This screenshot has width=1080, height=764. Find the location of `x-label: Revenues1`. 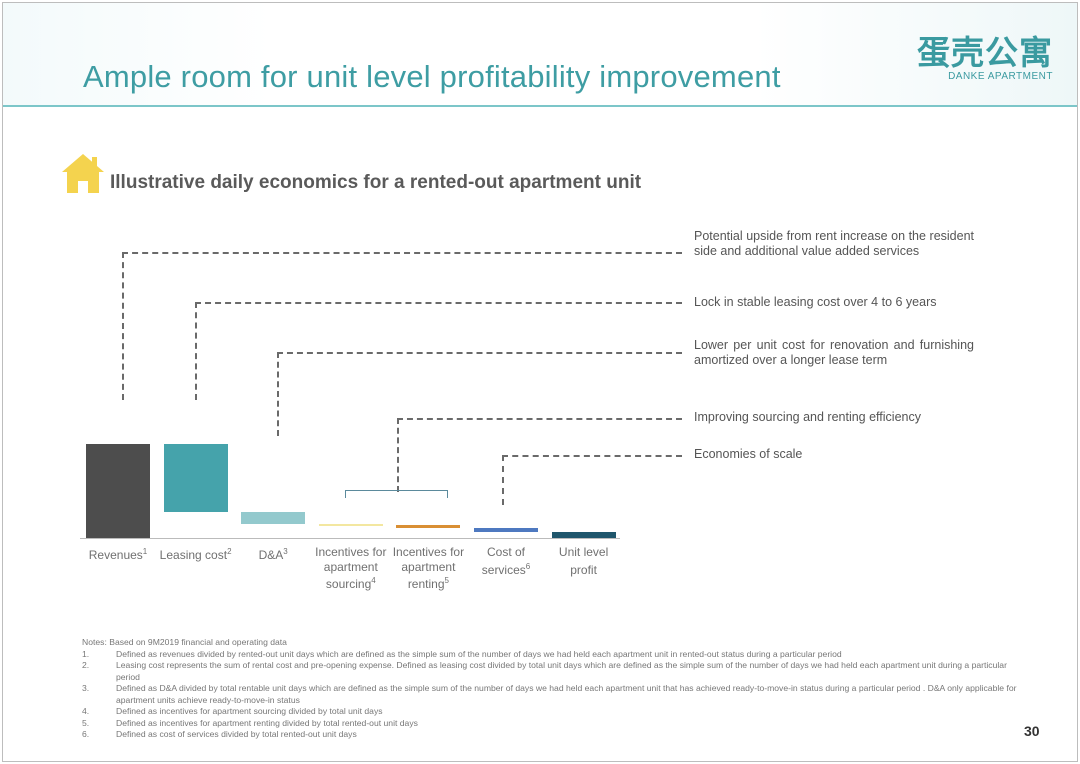

x-label: Revenues1 is located at coordinates (118, 554).